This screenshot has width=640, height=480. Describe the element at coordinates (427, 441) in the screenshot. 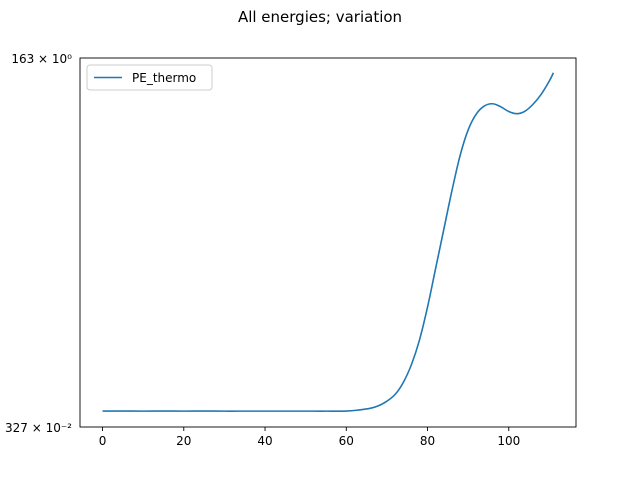

I see `x-tick-label: 80` at that location.